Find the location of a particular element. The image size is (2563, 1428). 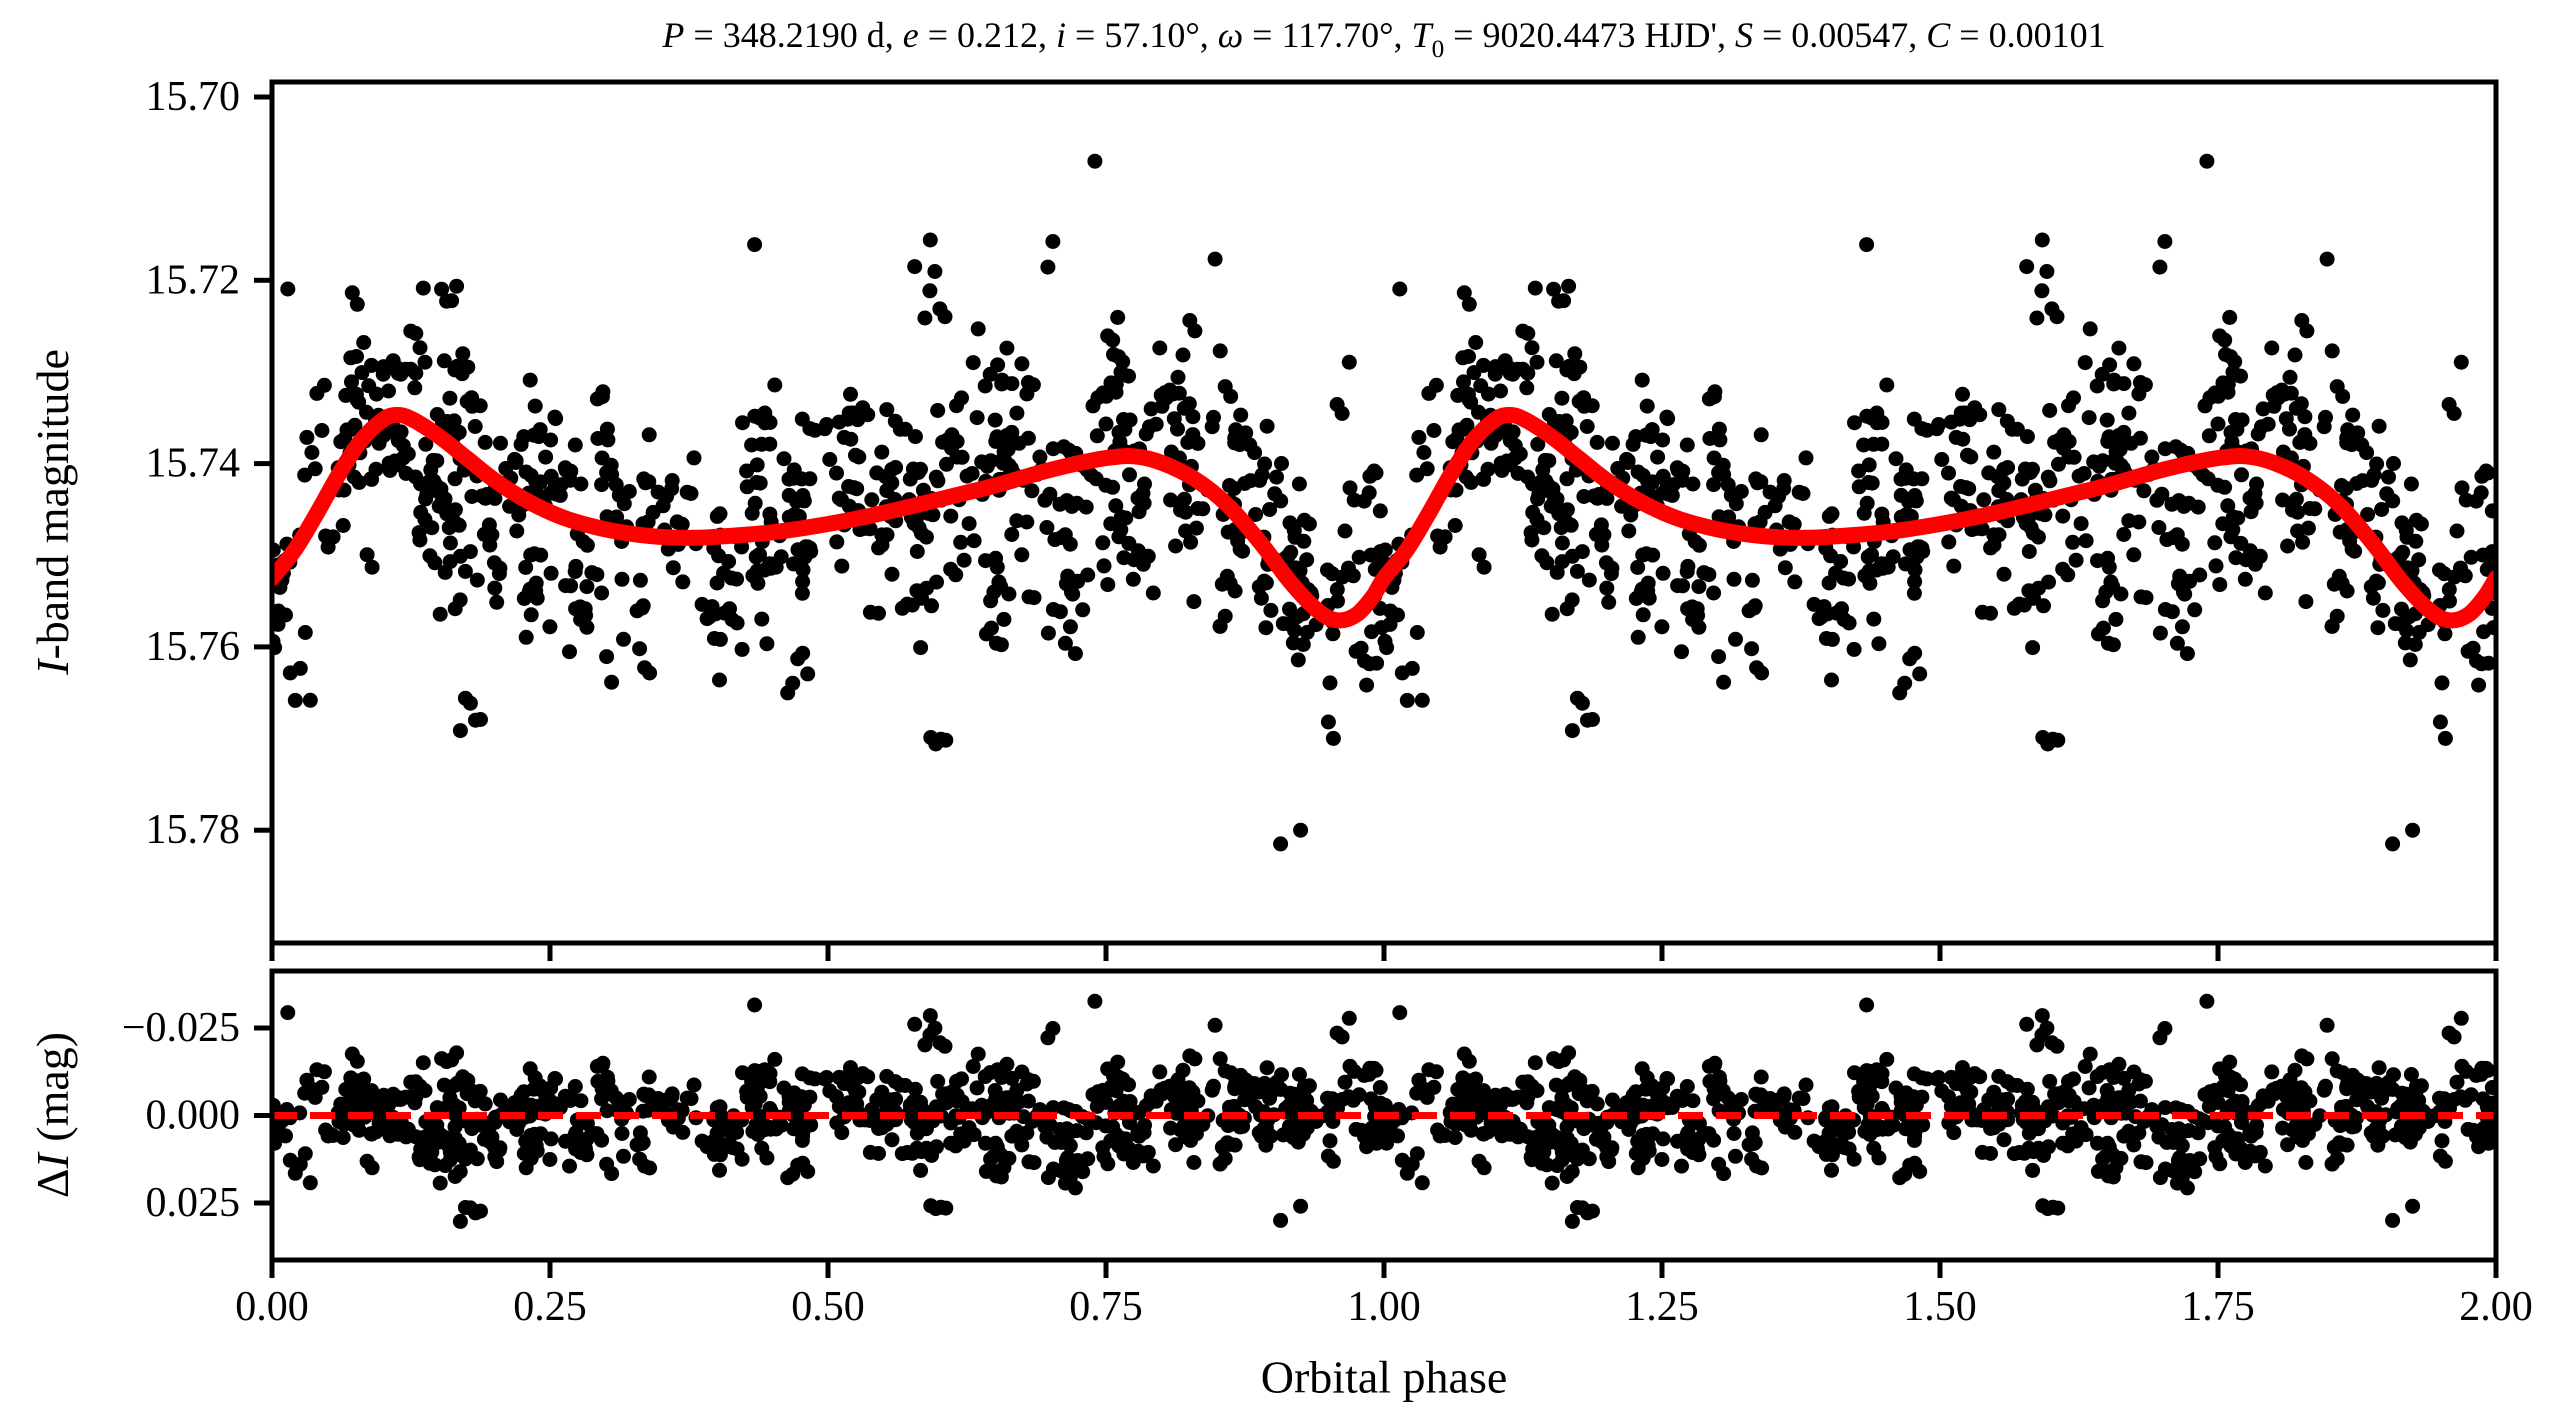

x-axis-label: Orbital phase is located at coordinates (1384, 1377).